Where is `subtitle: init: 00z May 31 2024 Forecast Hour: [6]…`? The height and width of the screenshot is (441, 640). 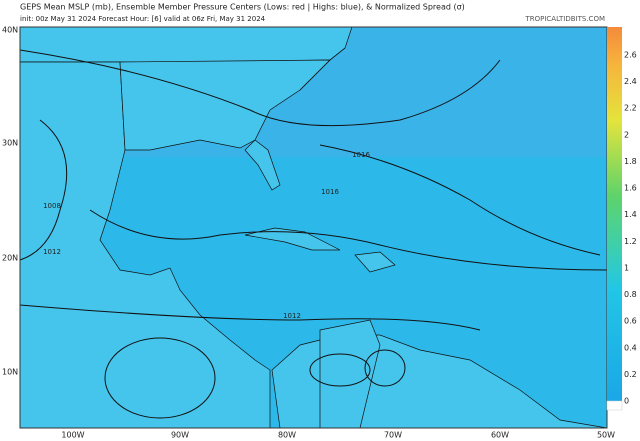 subtitle: init: 00z May 31 2024 Forecast Hour: [6]… is located at coordinates (143, 19).